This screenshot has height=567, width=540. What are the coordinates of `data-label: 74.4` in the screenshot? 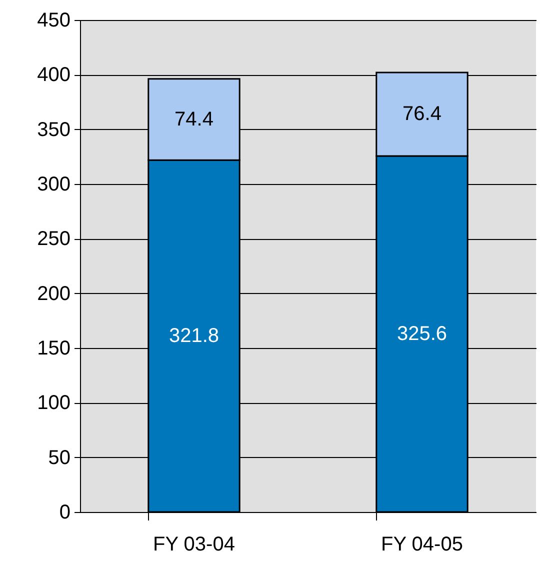 It's located at (194, 119).